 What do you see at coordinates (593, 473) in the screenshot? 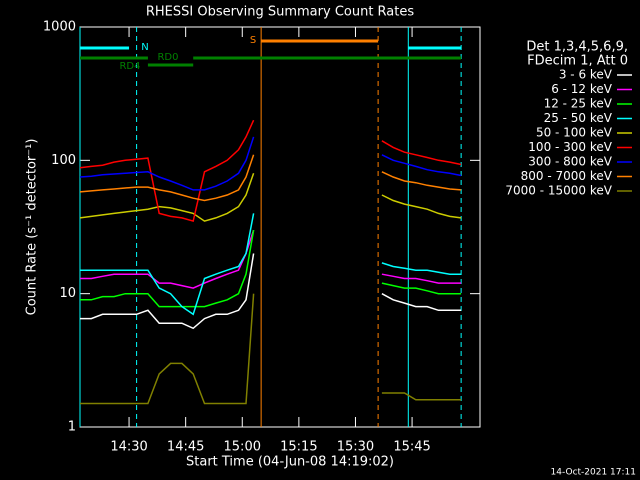
I see `footer: 14-Oct-2021 17:11` at bounding box center [593, 473].